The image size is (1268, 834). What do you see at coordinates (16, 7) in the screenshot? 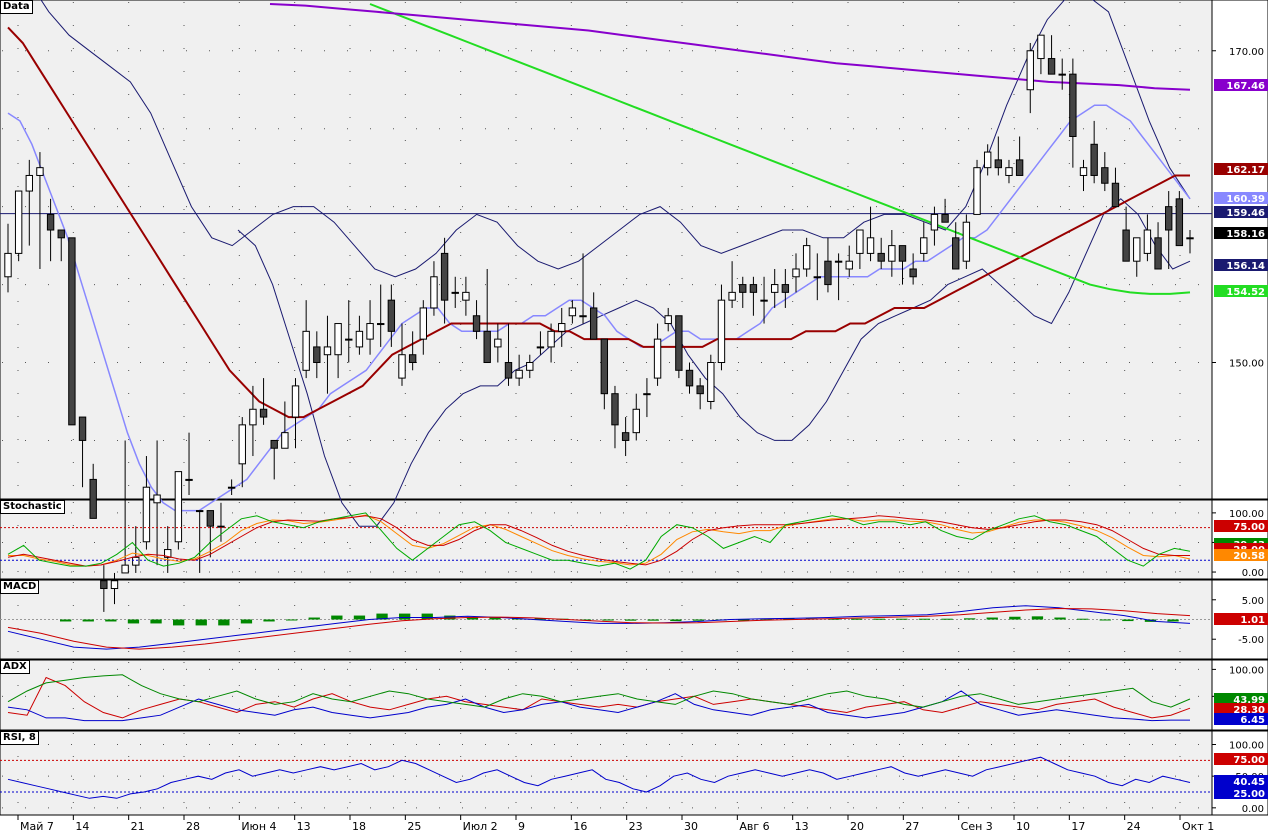
I see `price-panel-title: Data` at bounding box center [16, 7].